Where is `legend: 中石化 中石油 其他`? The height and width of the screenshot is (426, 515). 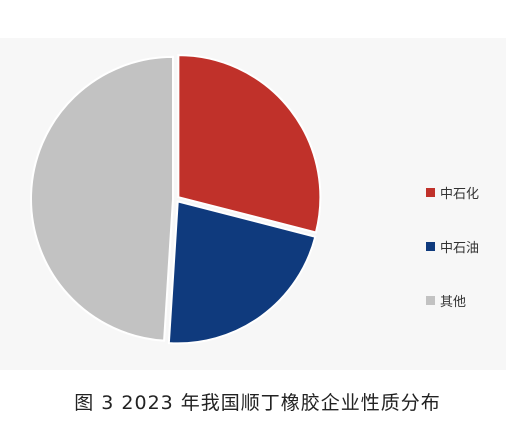 legend: 中石化 中石油 其他 is located at coordinates (453, 246).